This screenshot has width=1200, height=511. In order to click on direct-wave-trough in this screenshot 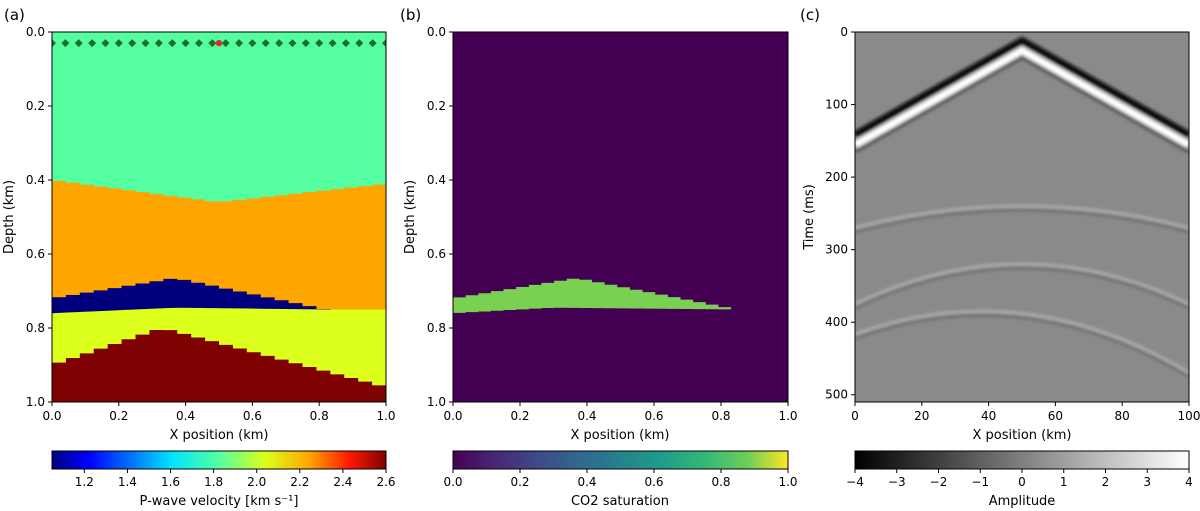, I will do `click(1022, 87)`.